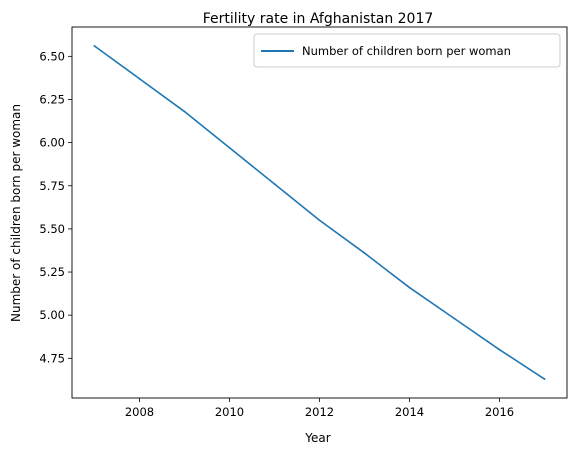 This screenshot has width=576, height=455. I want to click on y-tick-label: 6.25, so click(52, 99).